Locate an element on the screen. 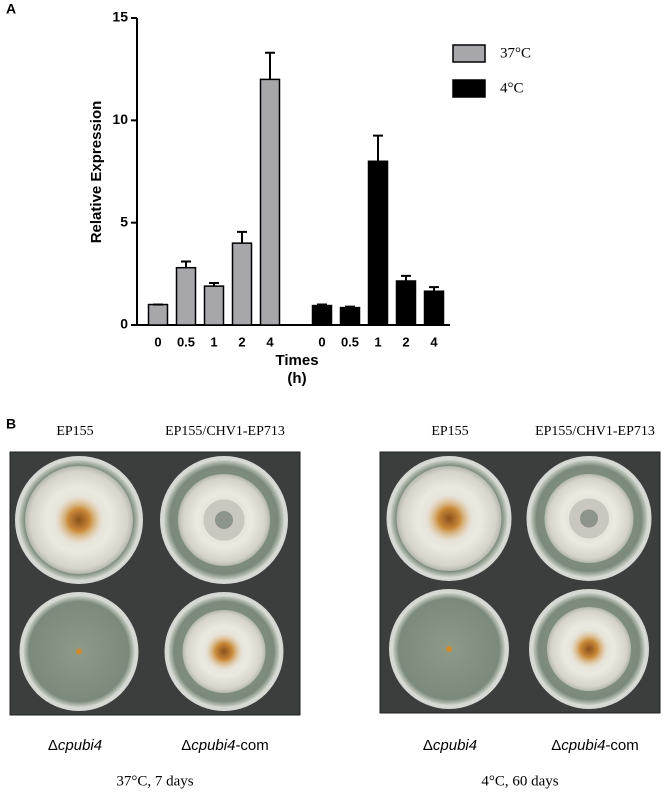  y-tick-label: 0 is located at coordinates (124, 324).